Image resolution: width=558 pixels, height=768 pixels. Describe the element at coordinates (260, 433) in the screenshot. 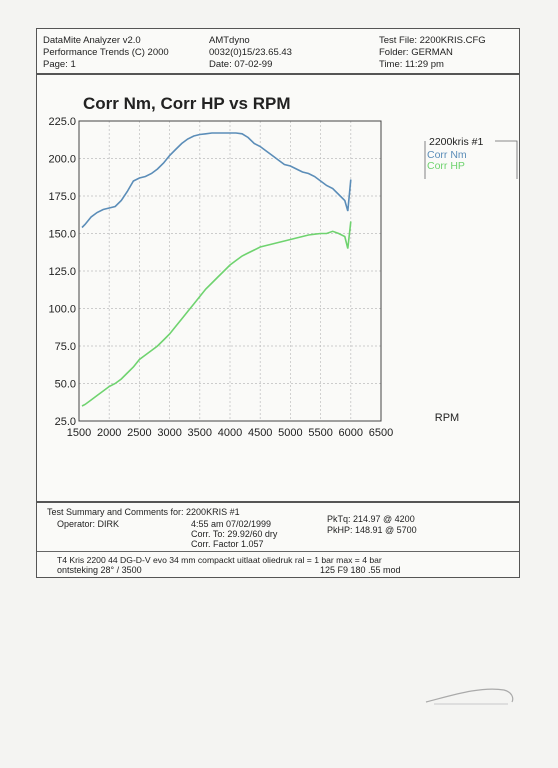

I see `x-tick-label: 4500` at that location.